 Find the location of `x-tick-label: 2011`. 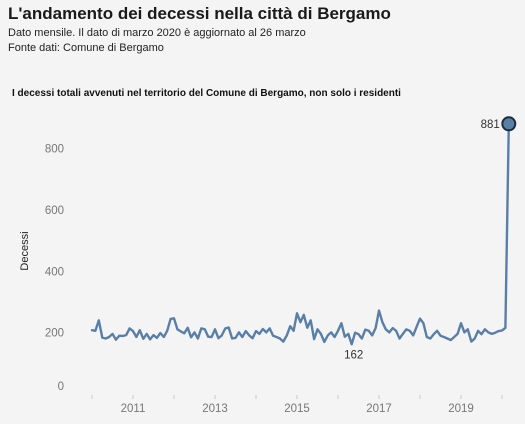

x-tick-label: 2011 is located at coordinates (133, 409).